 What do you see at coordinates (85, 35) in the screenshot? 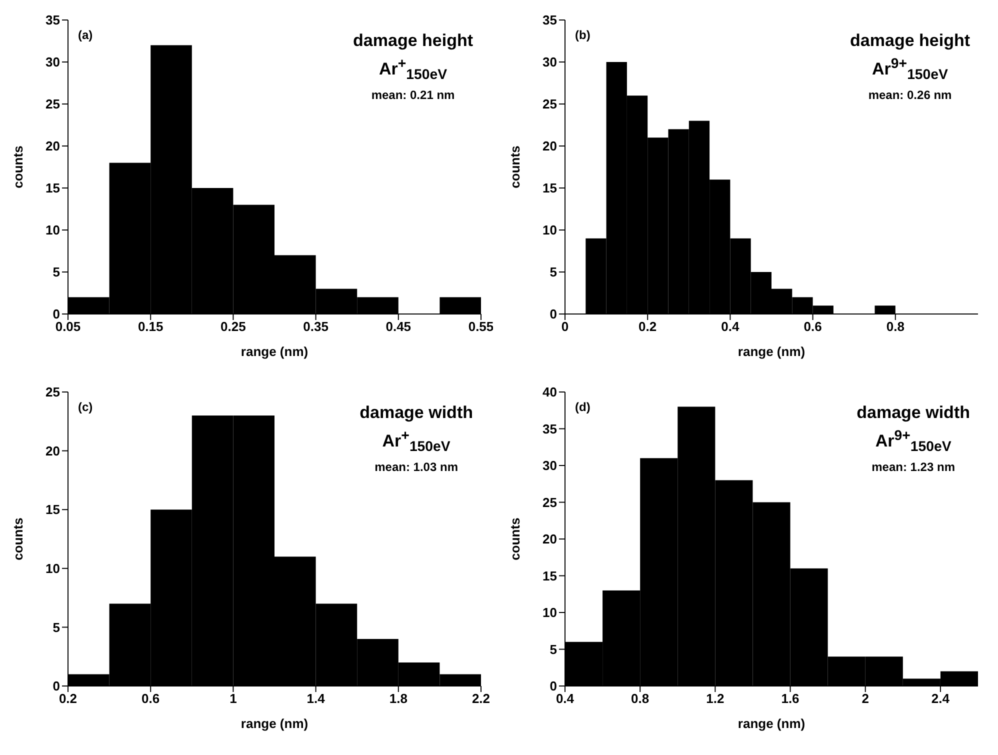
I see `annotation: (a)` at bounding box center [85, 35].